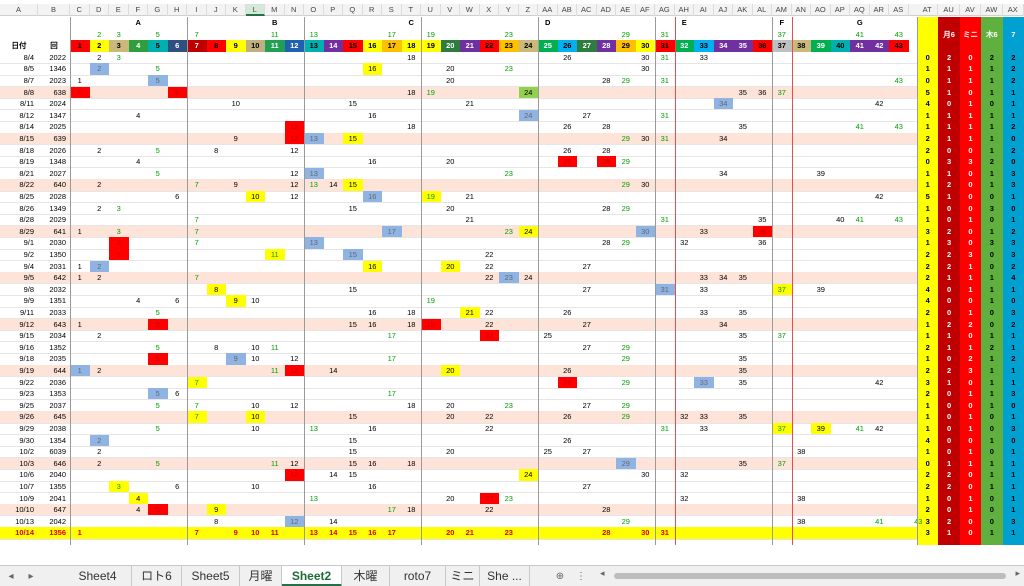  Describe the element at coordinates (26, 185) in the screenshot. I see `date-cell: 8/22` at that location.